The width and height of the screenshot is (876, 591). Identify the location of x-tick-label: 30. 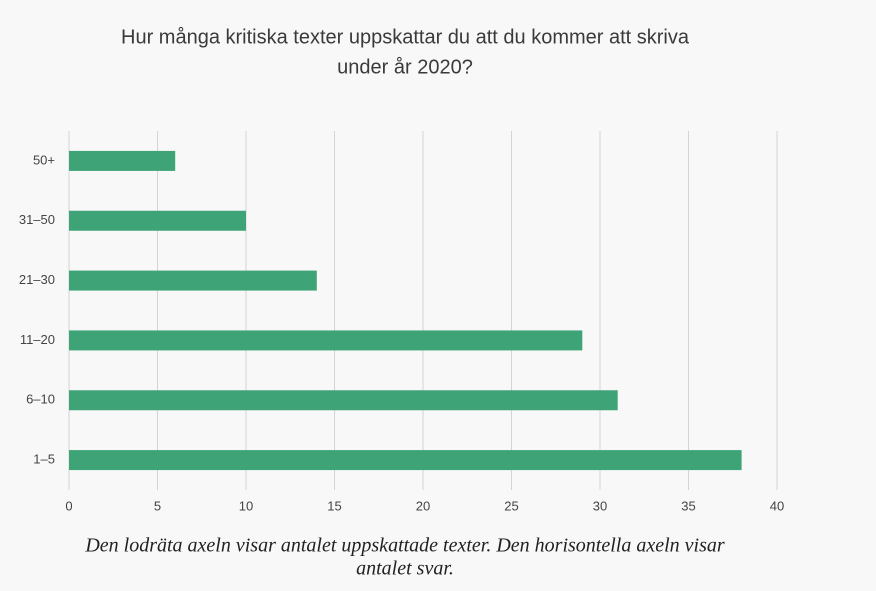
(600, 505).